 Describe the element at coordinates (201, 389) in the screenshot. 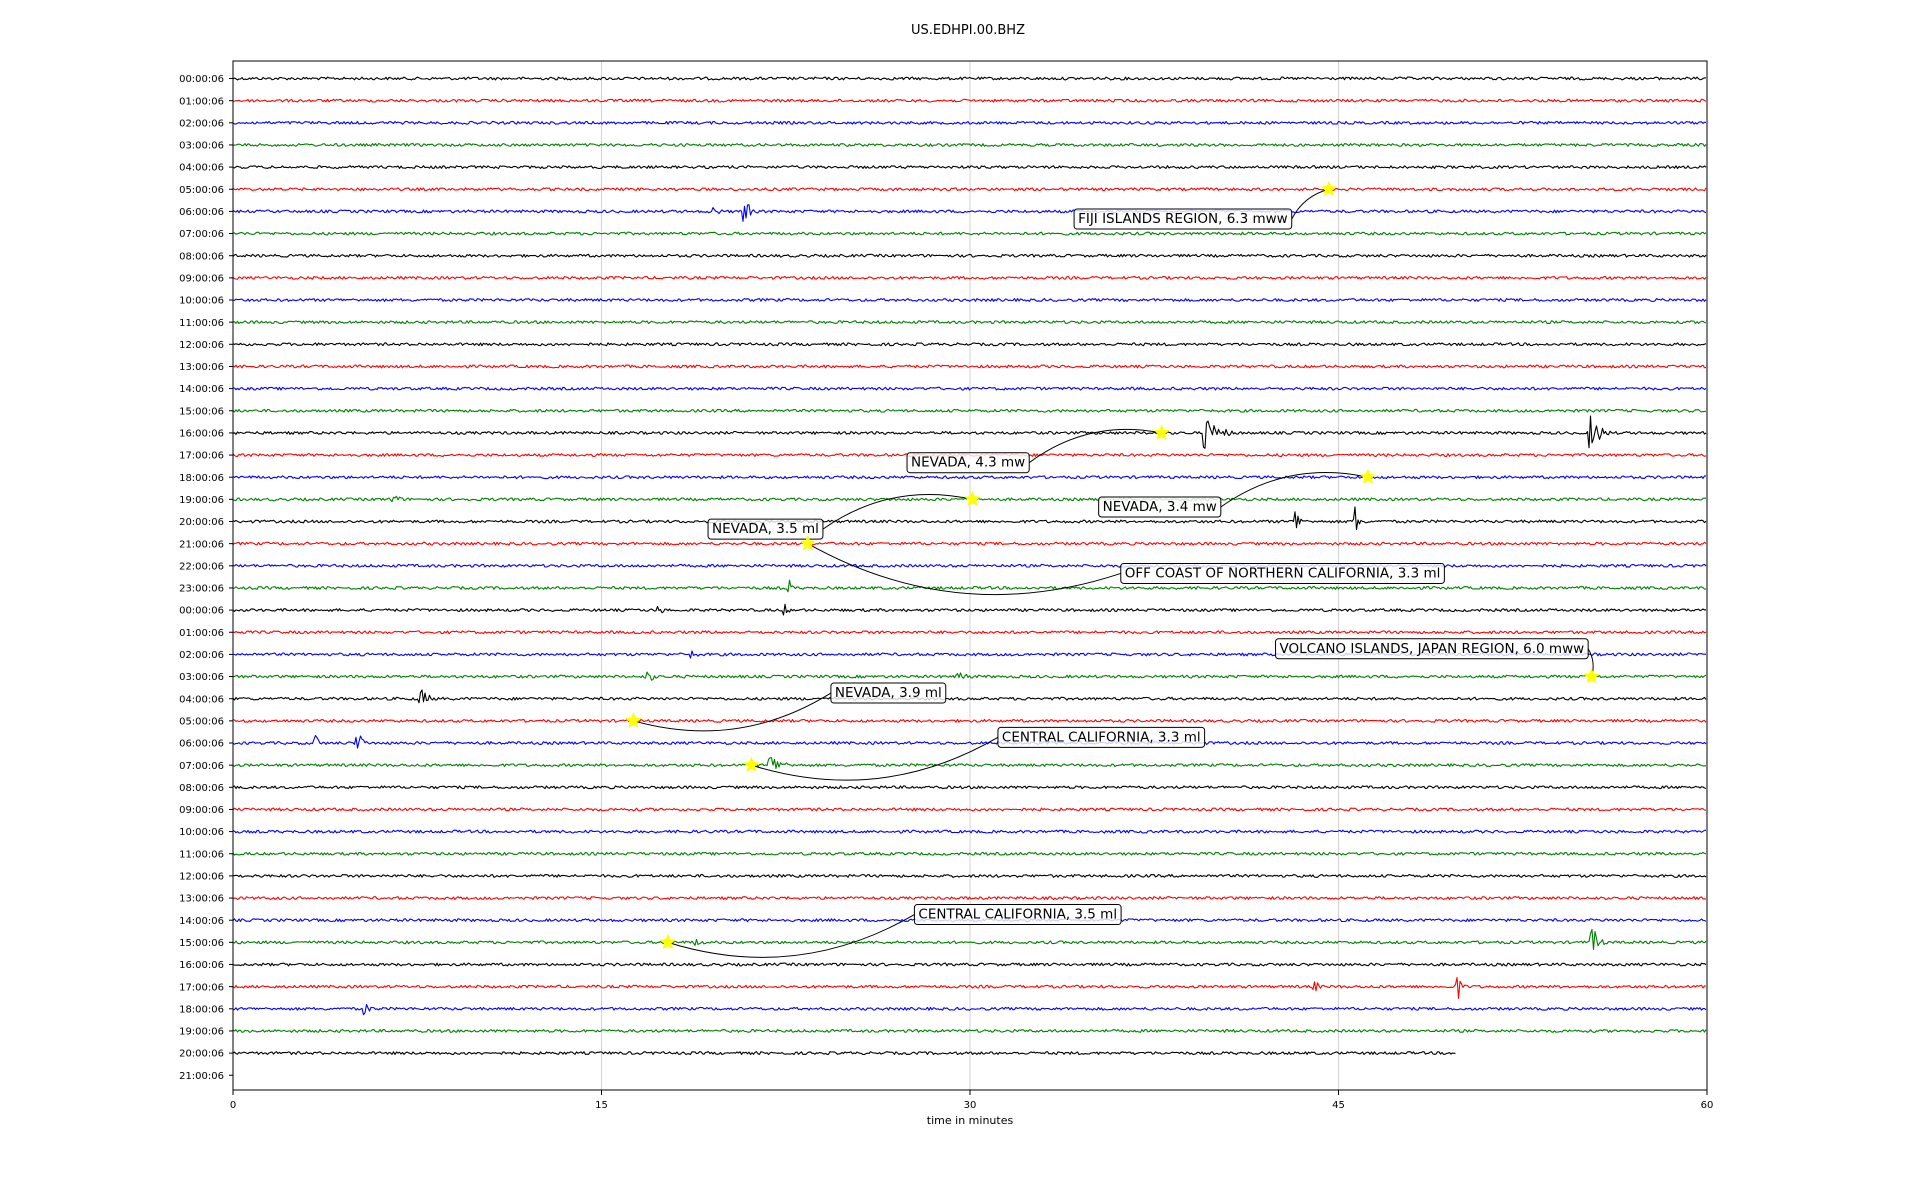

I see `y-tick-label-14: 14:00:06` at that location.